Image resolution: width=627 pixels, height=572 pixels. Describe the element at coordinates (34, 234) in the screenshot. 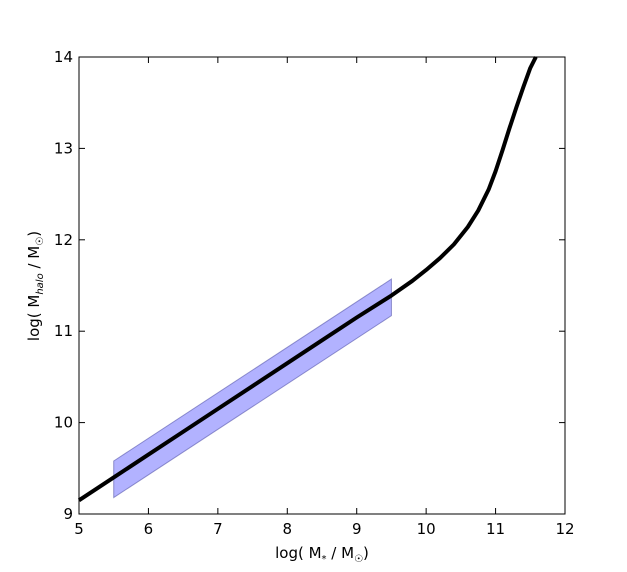

I see `y-axis-label-close: )` at that location.